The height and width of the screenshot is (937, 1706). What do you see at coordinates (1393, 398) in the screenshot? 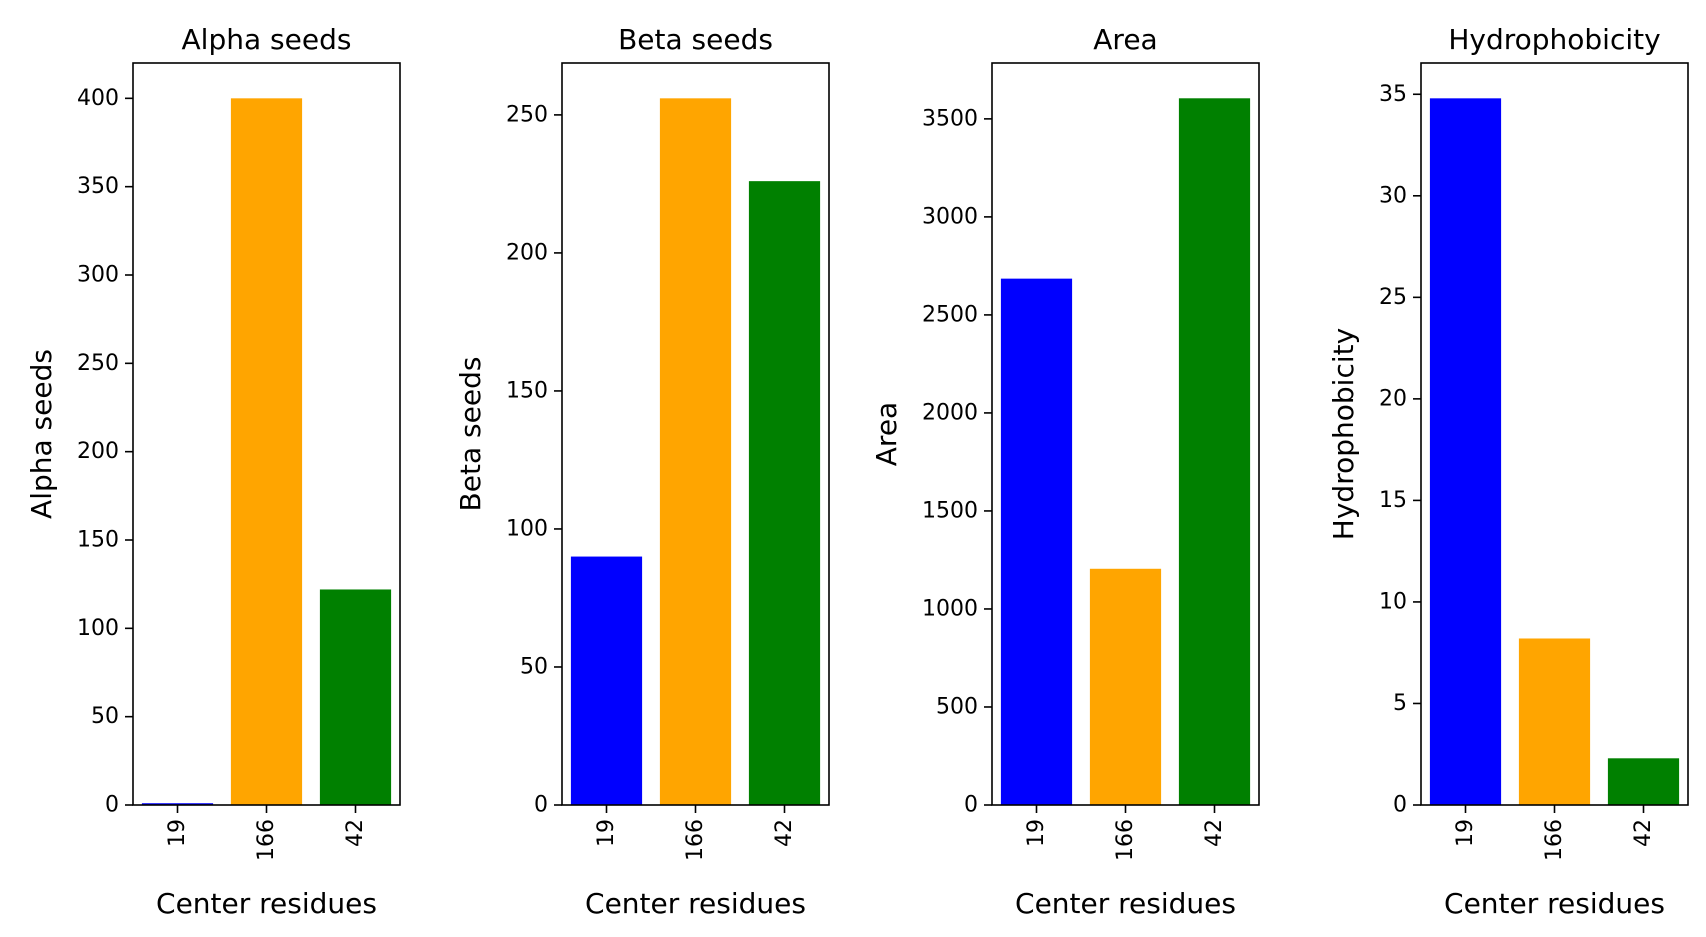
I see `y-tick-label: 20` at bounding box center [1393, 398].